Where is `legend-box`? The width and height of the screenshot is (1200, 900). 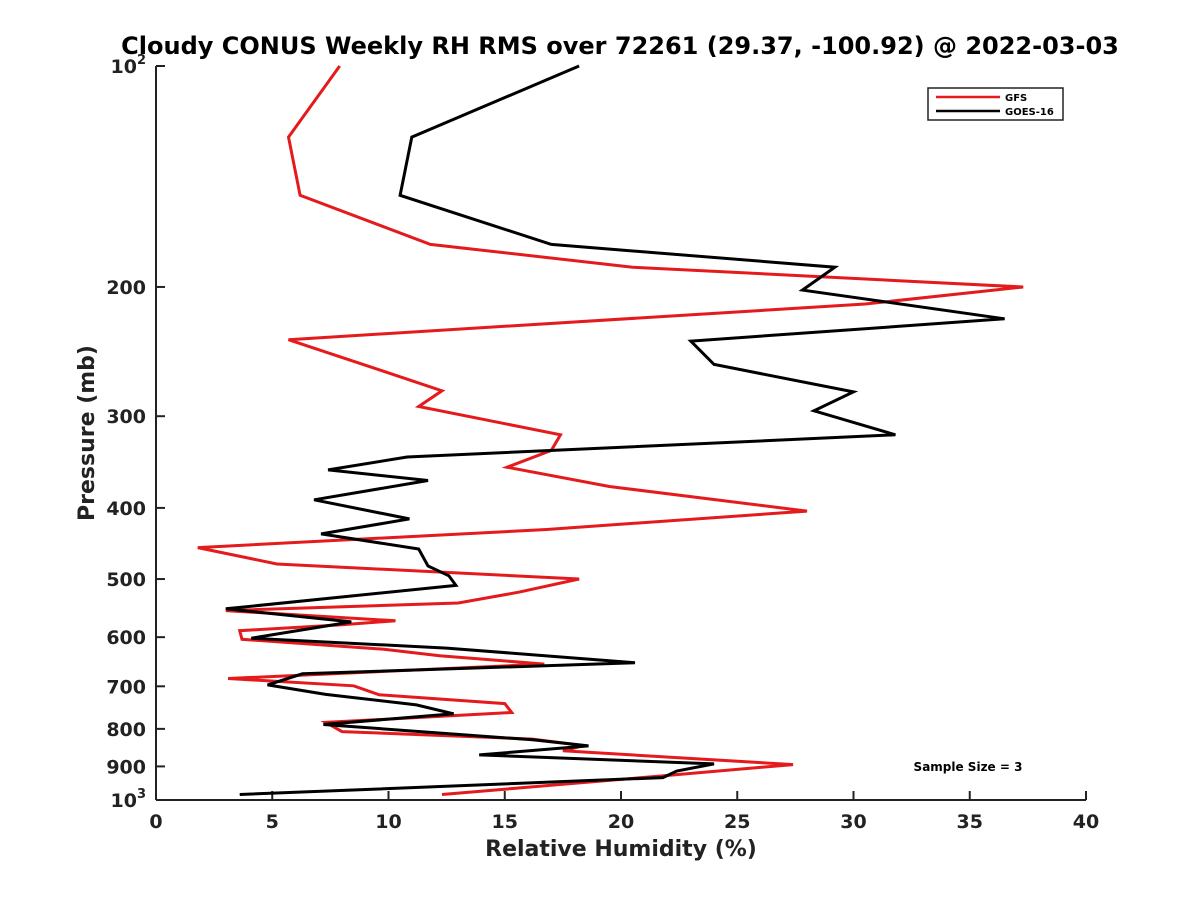
legend-box is located at coordinates (995, 104).